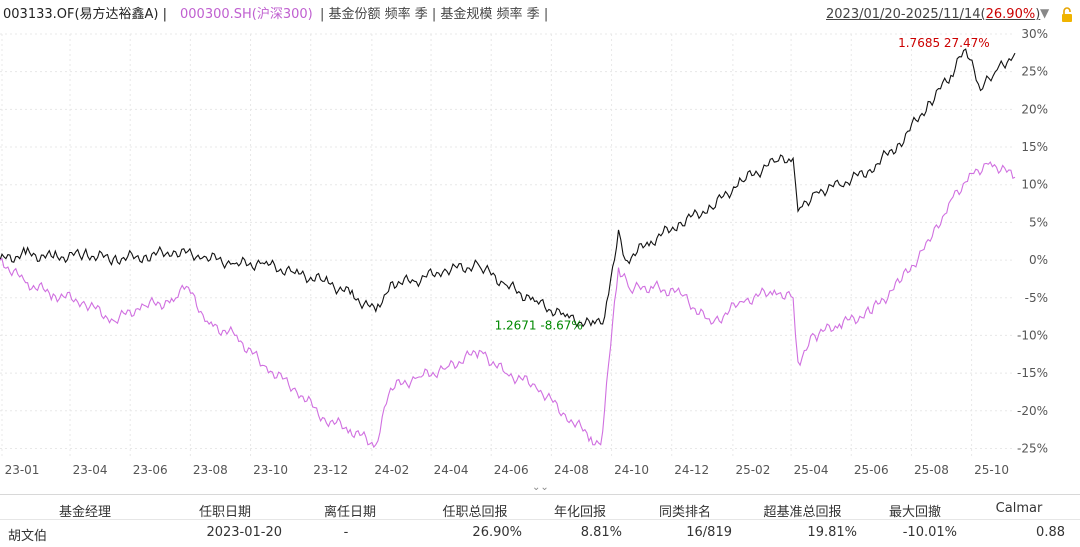 The width and height of the screenshot is (1080, 547). What do you see at coordinates (684, 512) in the screenshot?
I see `table-header-cell: 同类排名` at bounding box center [684, 512].